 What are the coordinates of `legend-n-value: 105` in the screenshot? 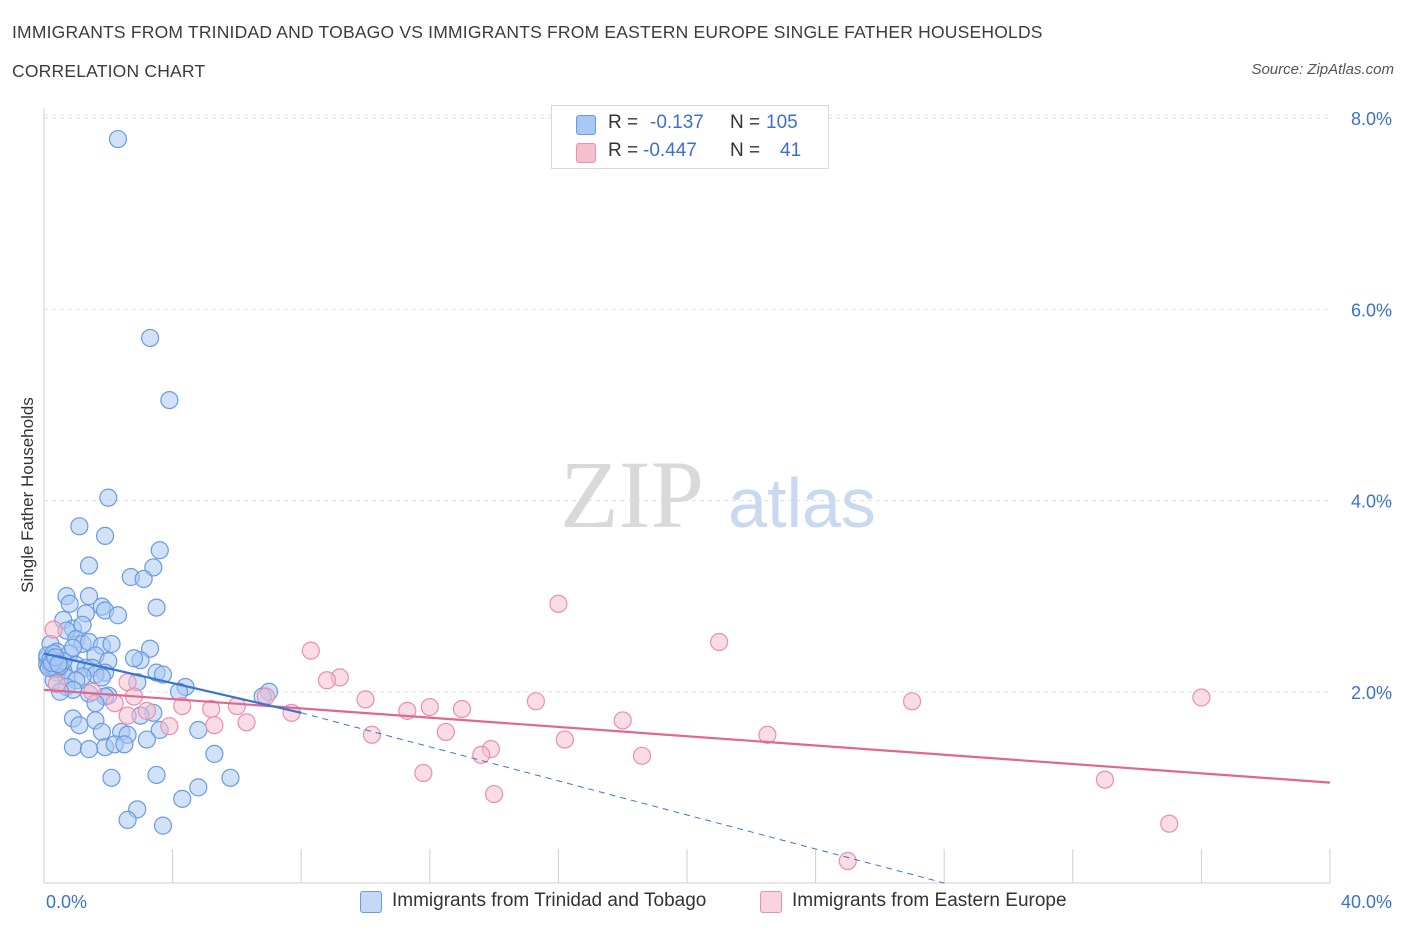 It's located at (782, 122).